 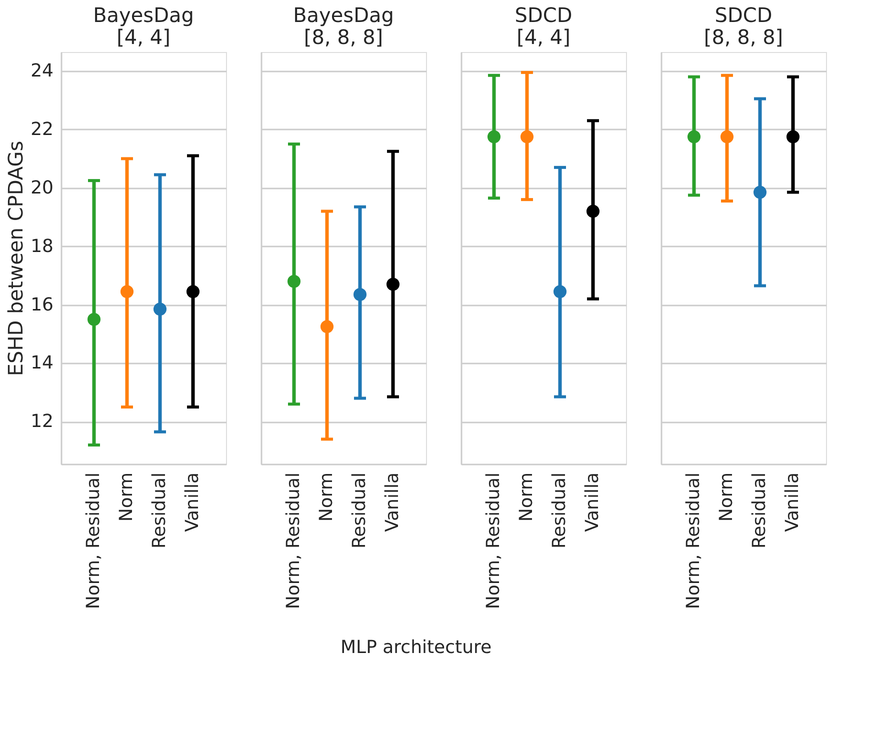 I want to click on chart-title: SDCD [8, 8, 8], so click(x=744, y=26).